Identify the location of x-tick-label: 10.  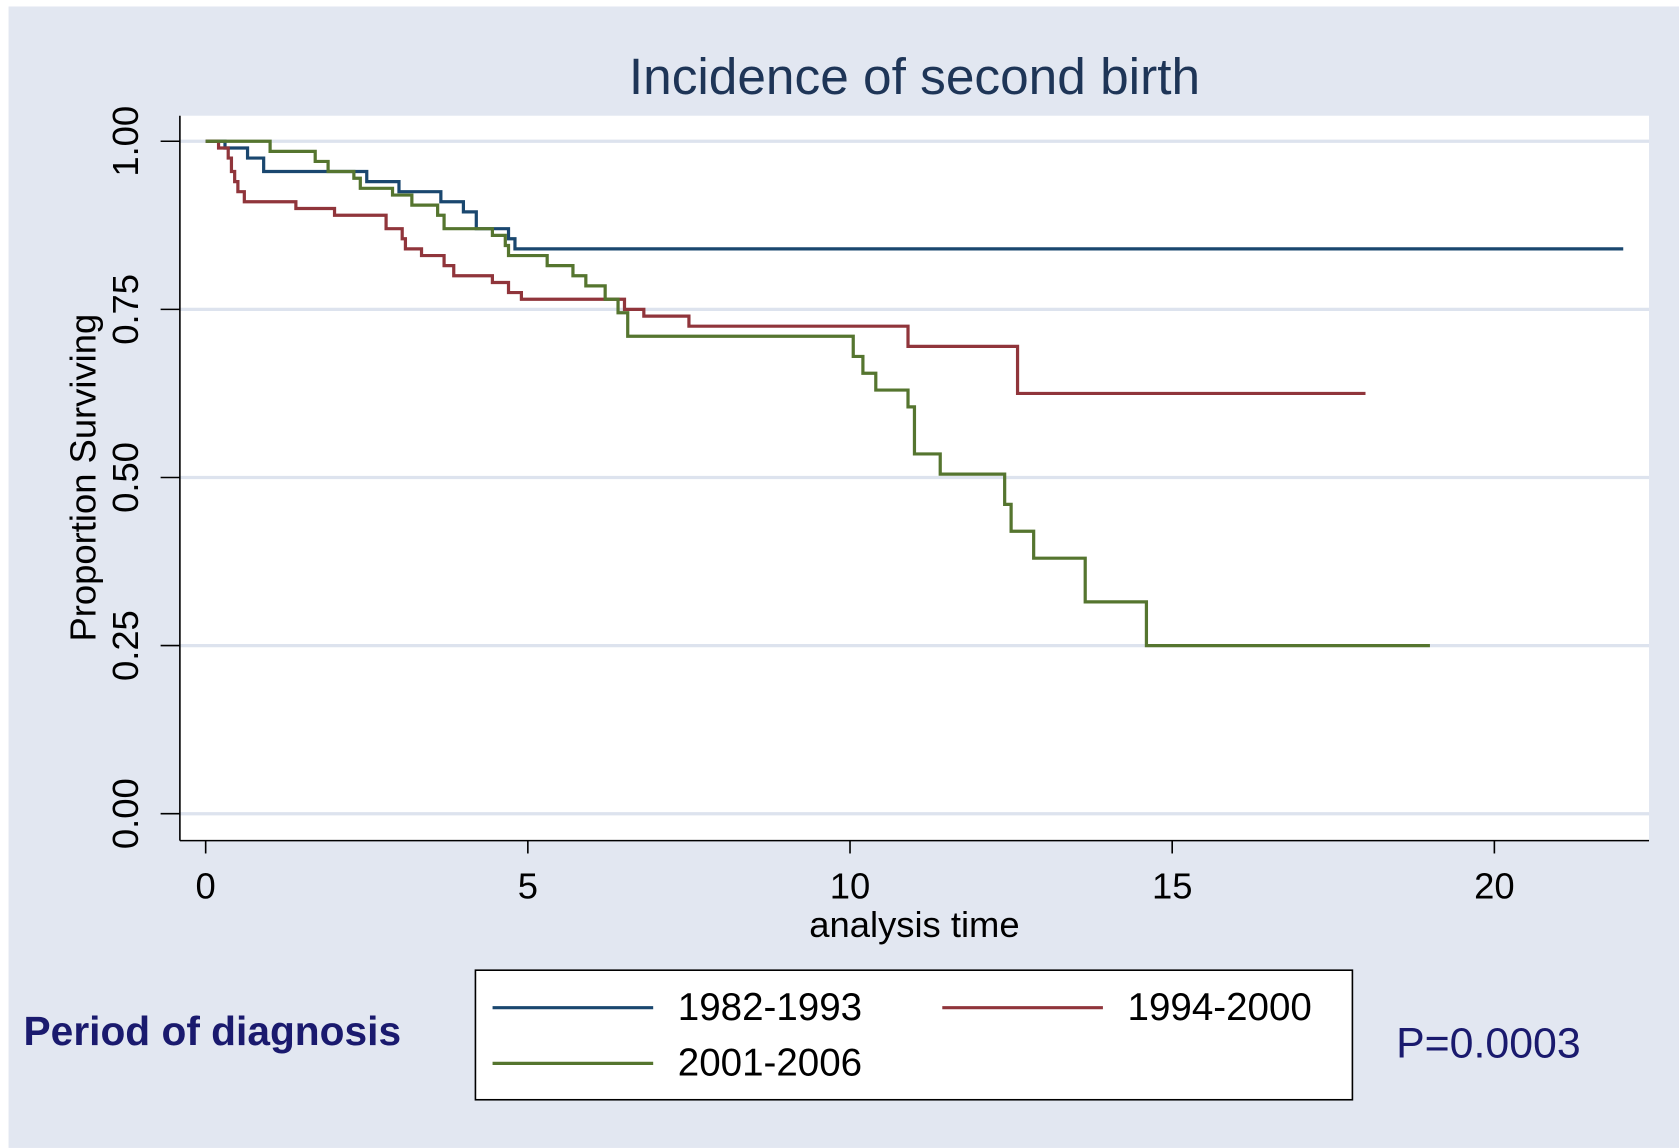
(850, 885).